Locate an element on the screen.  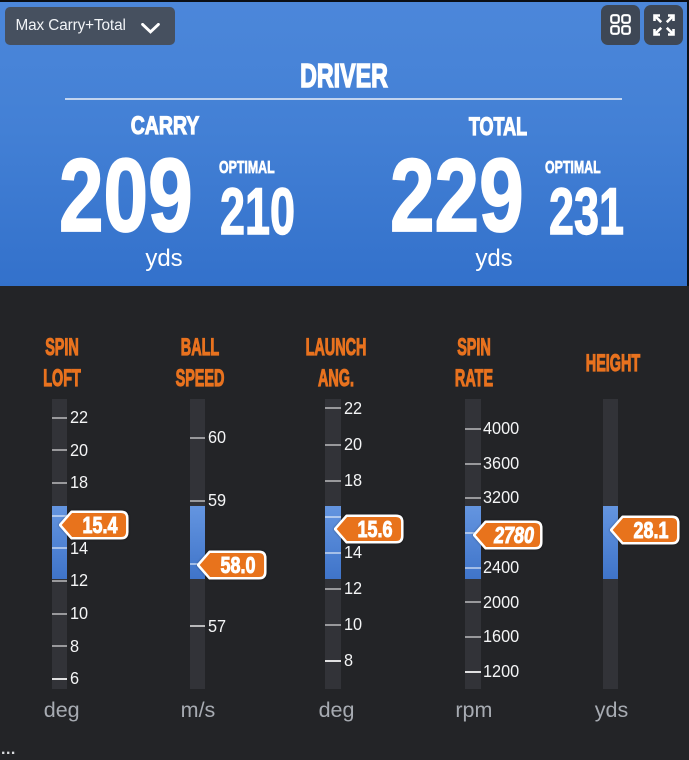
svg-text: 15.4 is located at coordinates (99, 526).